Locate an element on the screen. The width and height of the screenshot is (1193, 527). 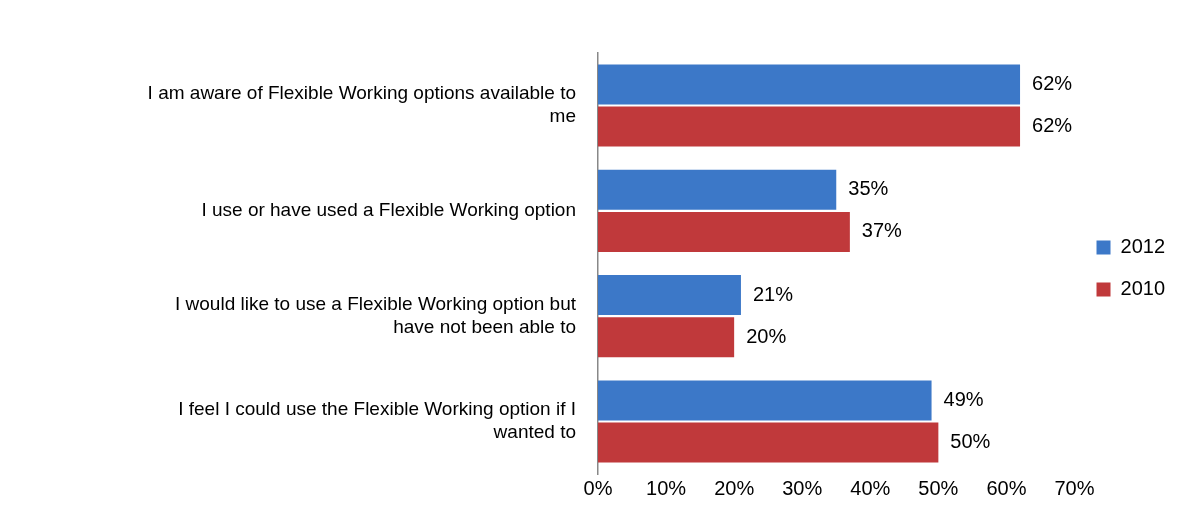
data-label: 21% is located at coordinates (773, 293).